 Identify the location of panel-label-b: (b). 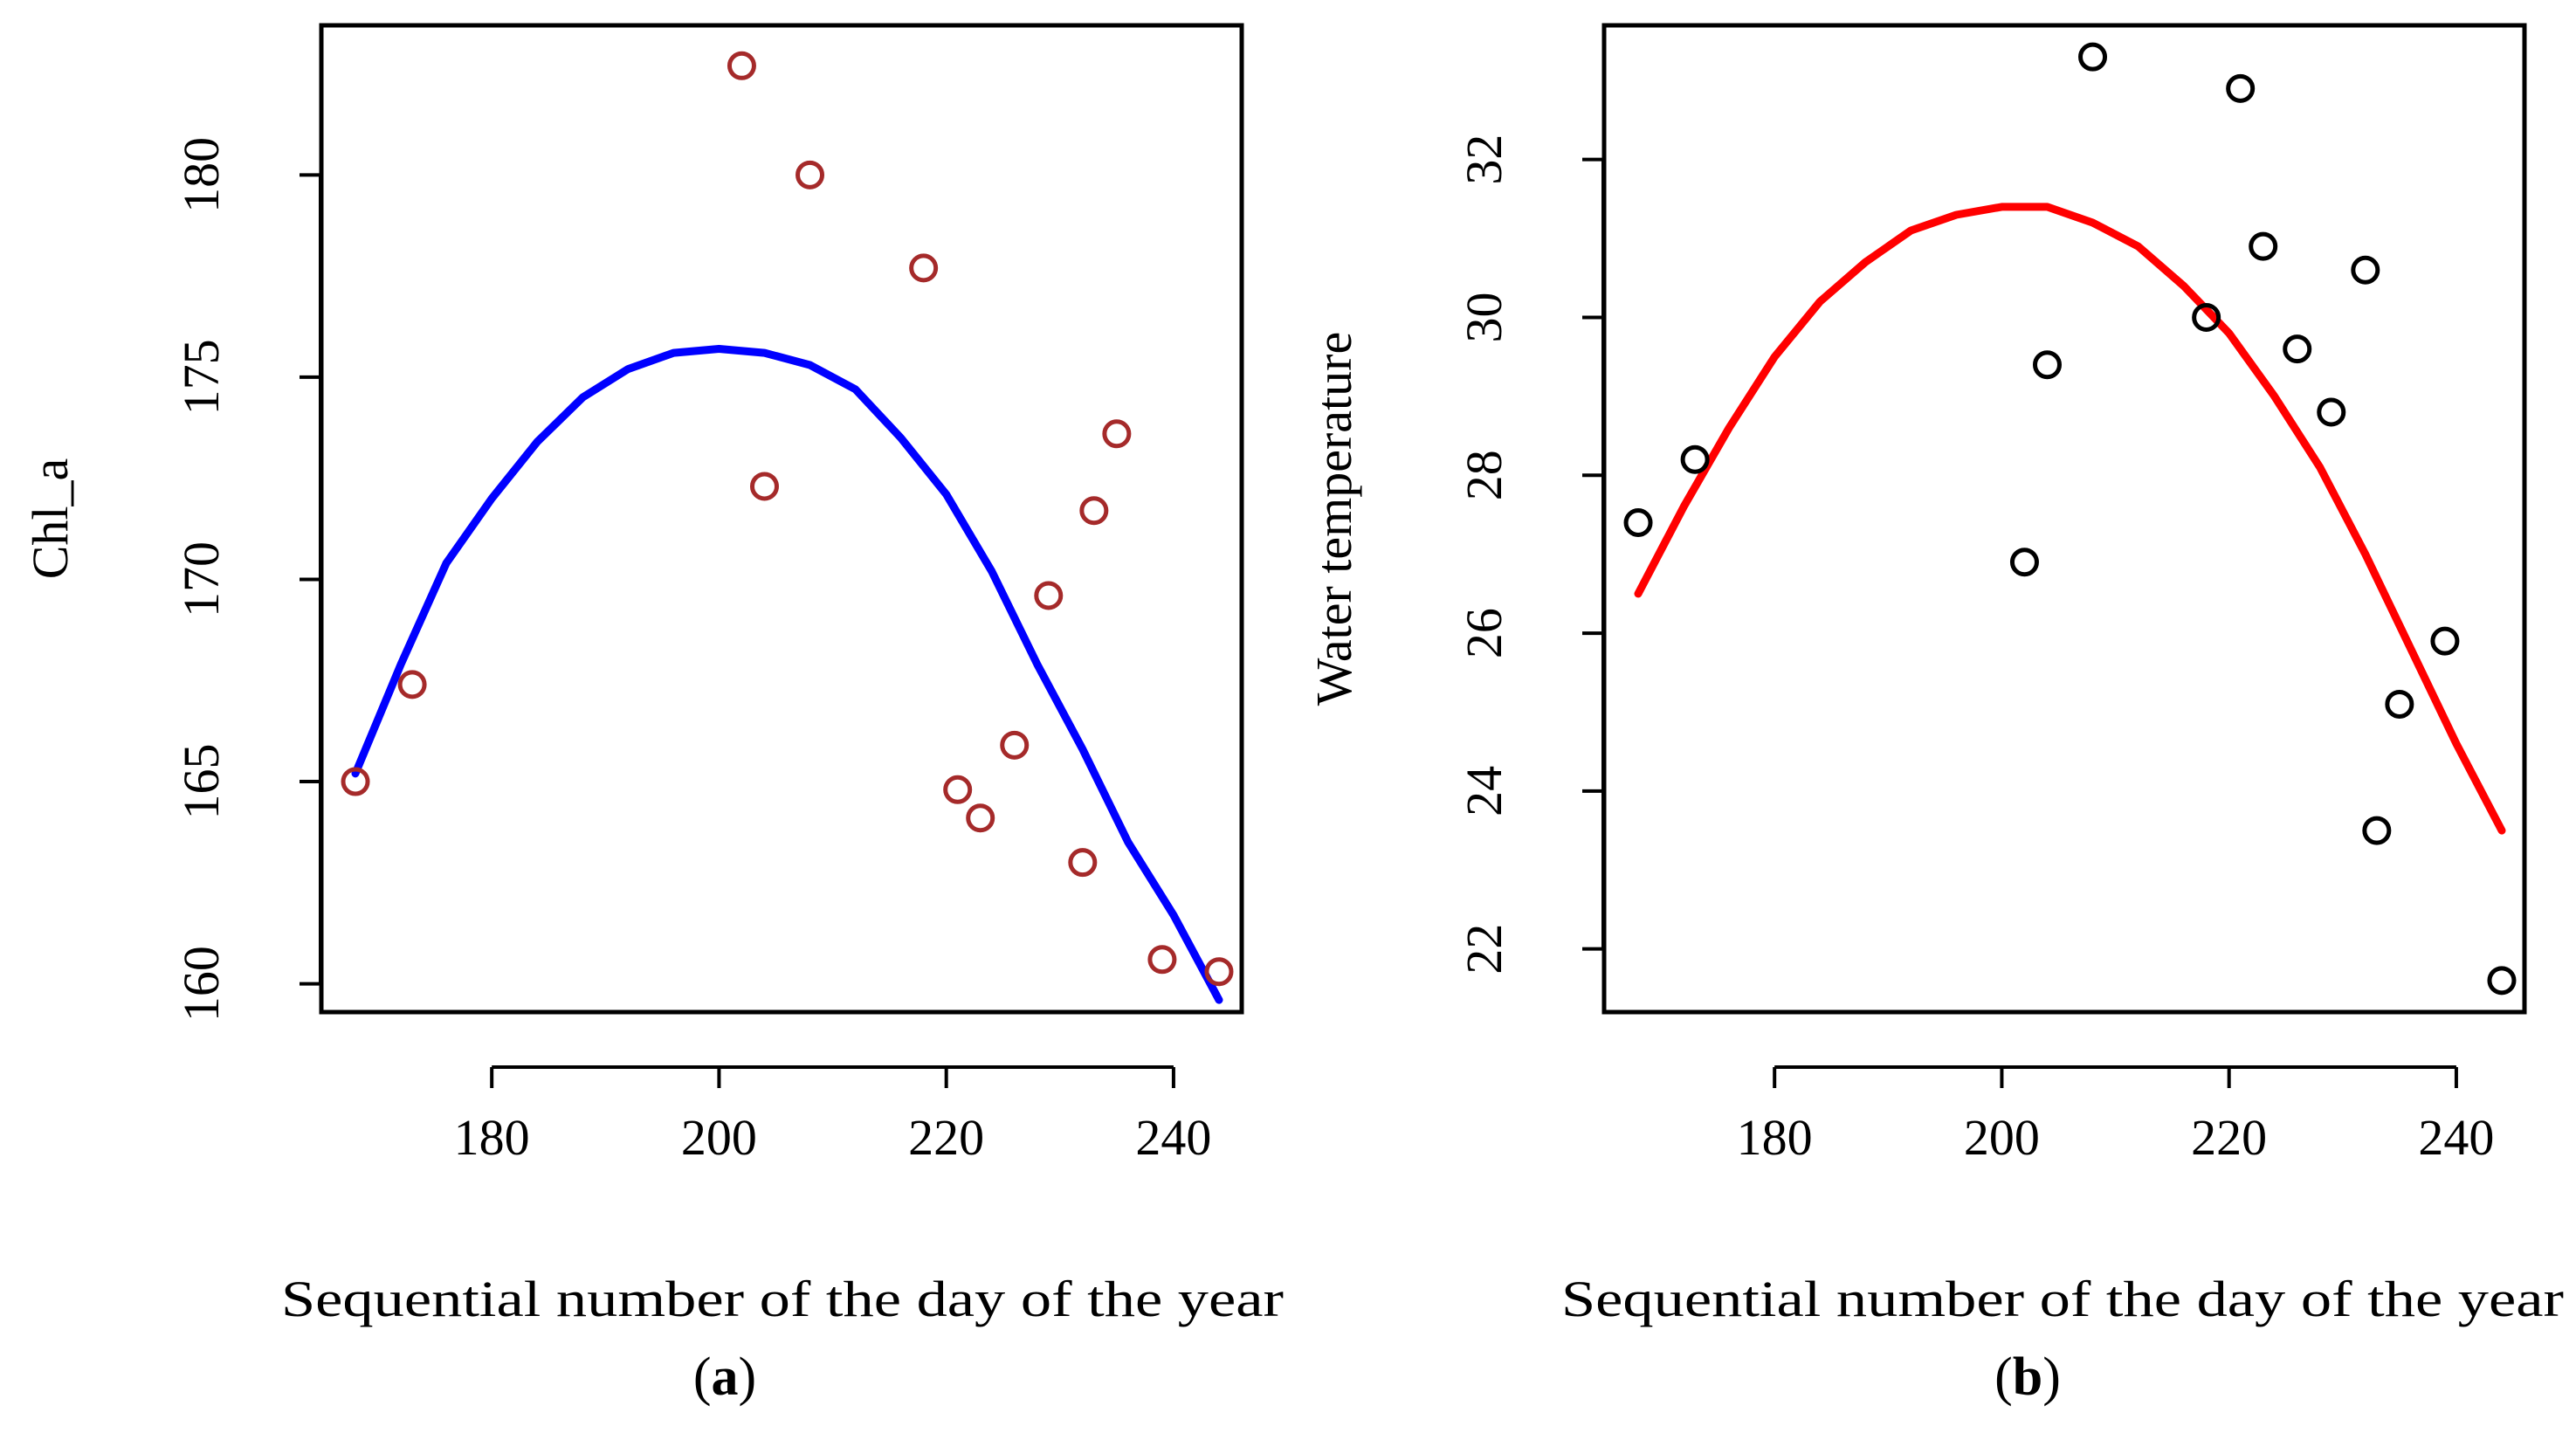
(2027, 1377).